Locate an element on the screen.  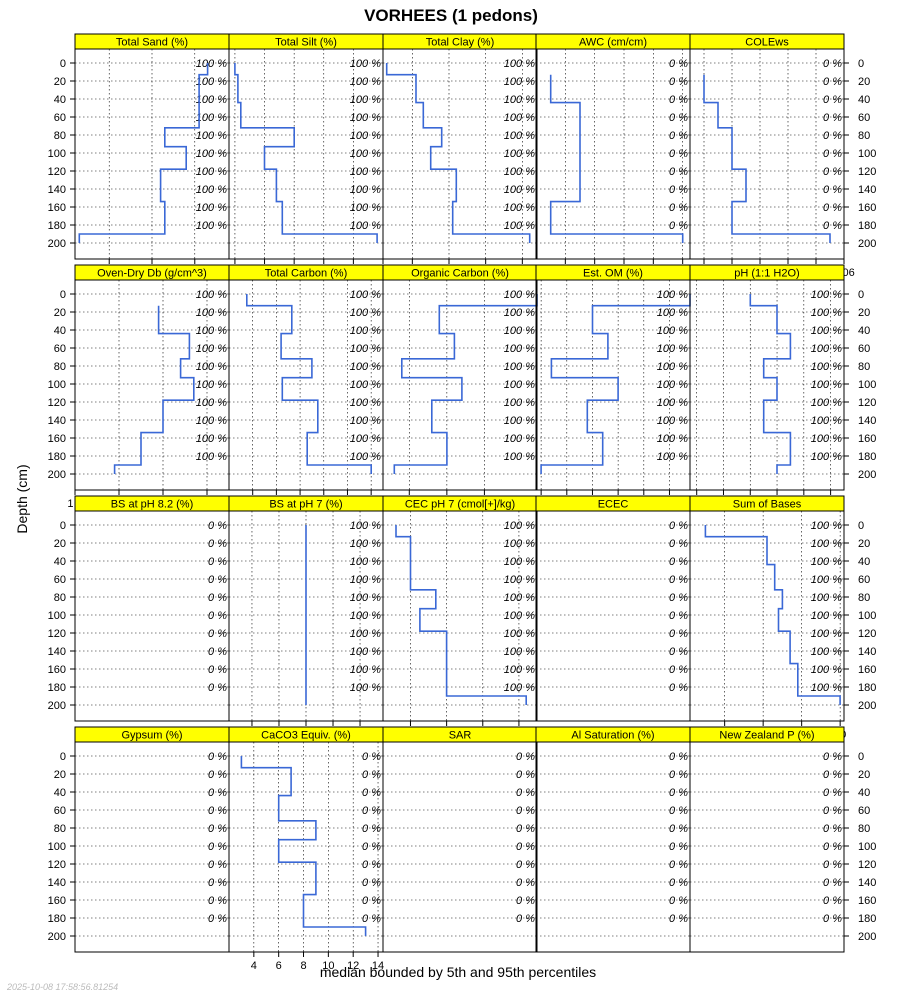
timestamp: 2025-10-08 17:58:56.81254 is located at coordinates (62, 987).